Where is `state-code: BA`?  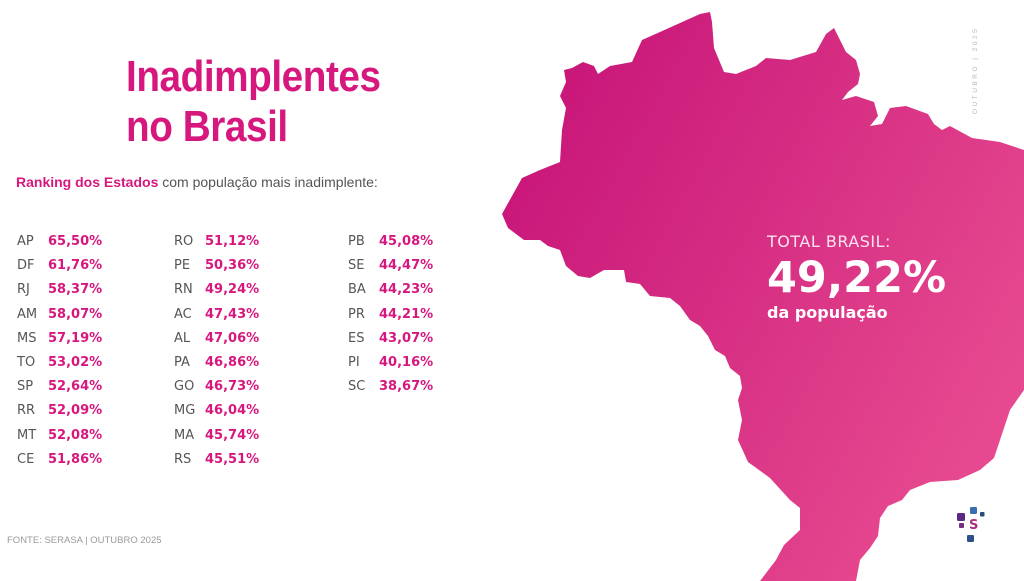
state-code: BA is located at coordinates (357, 290).